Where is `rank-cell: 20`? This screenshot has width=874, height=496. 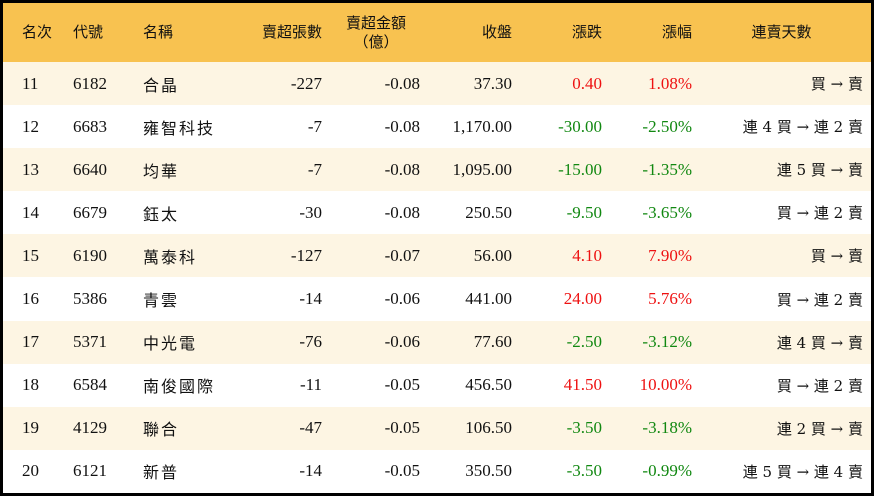 rank-cell: 20 is located at coordinates (30, 471).